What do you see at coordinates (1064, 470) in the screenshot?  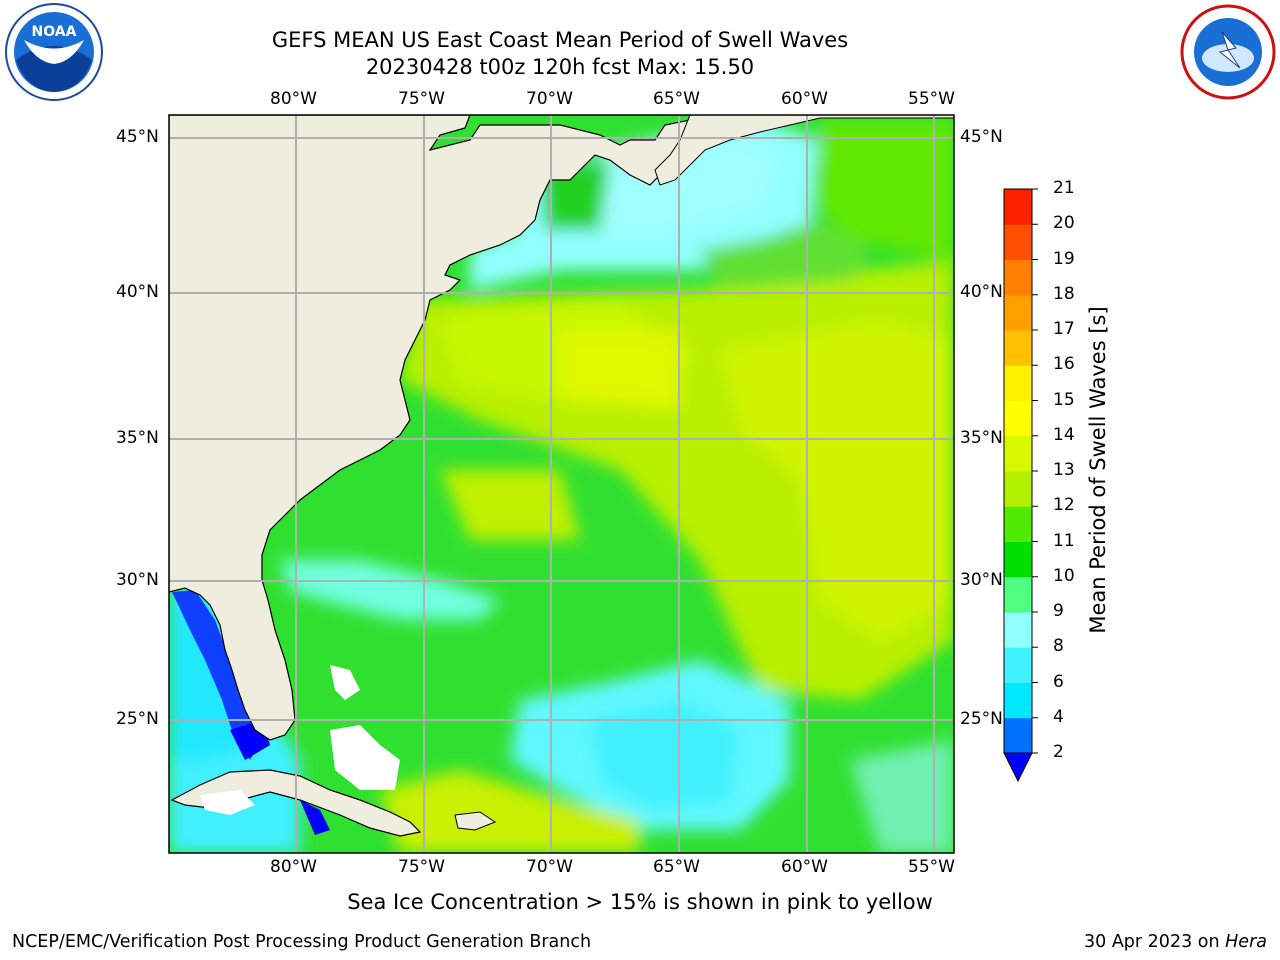 I see `colorbar-tick-label: 13` at bounding box center [1064, 470].